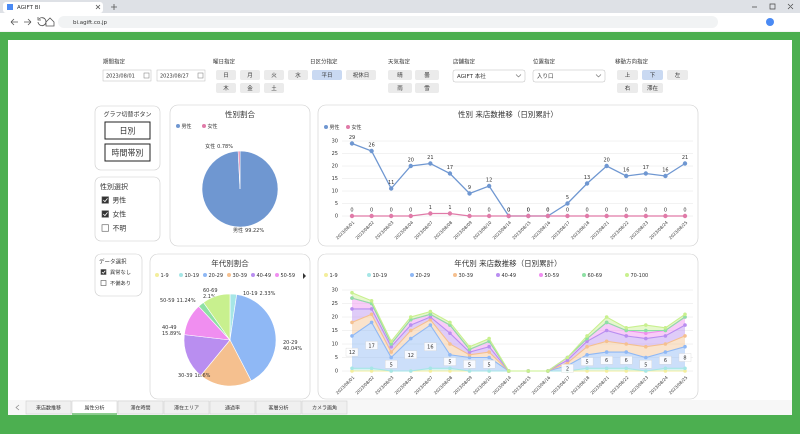 Image resolution: width=800 pixels, height=434 pixels. Describe the element at coordinates (518, 342) in the screenshot. I see `area-fill` at that location.